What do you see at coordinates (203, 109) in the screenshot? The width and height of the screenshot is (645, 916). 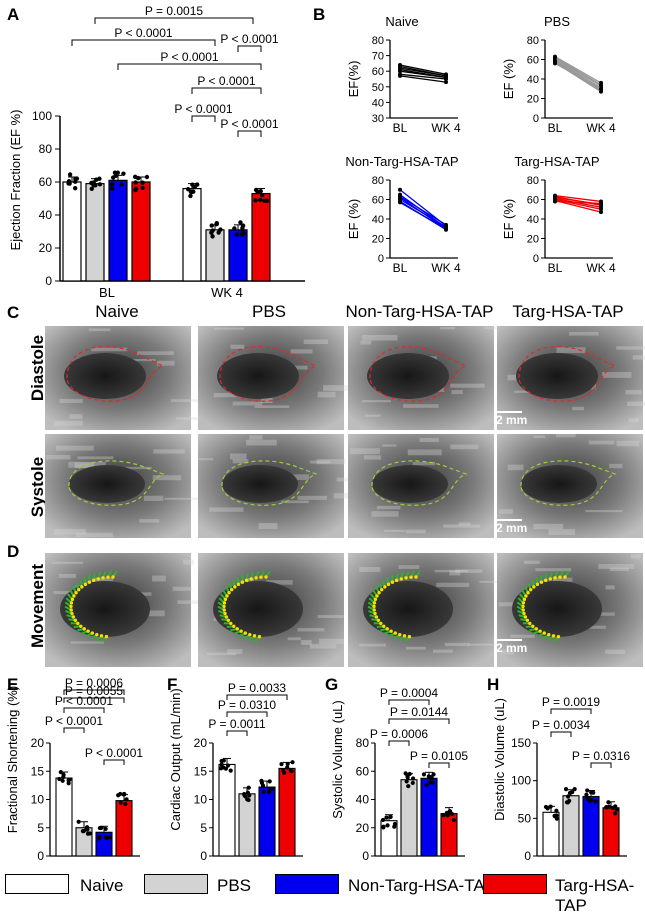 I see `a-pvalue: P < 0.0001` at bounding box center [203, 109].